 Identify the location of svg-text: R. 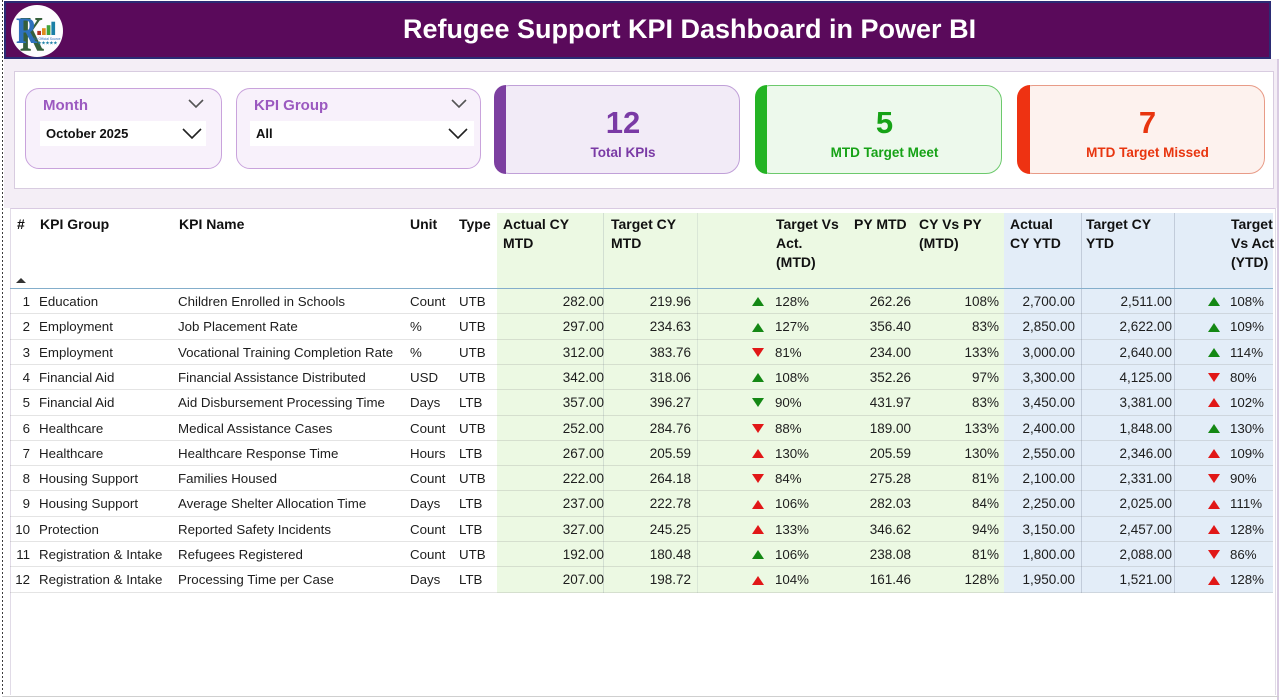
(26, 32).